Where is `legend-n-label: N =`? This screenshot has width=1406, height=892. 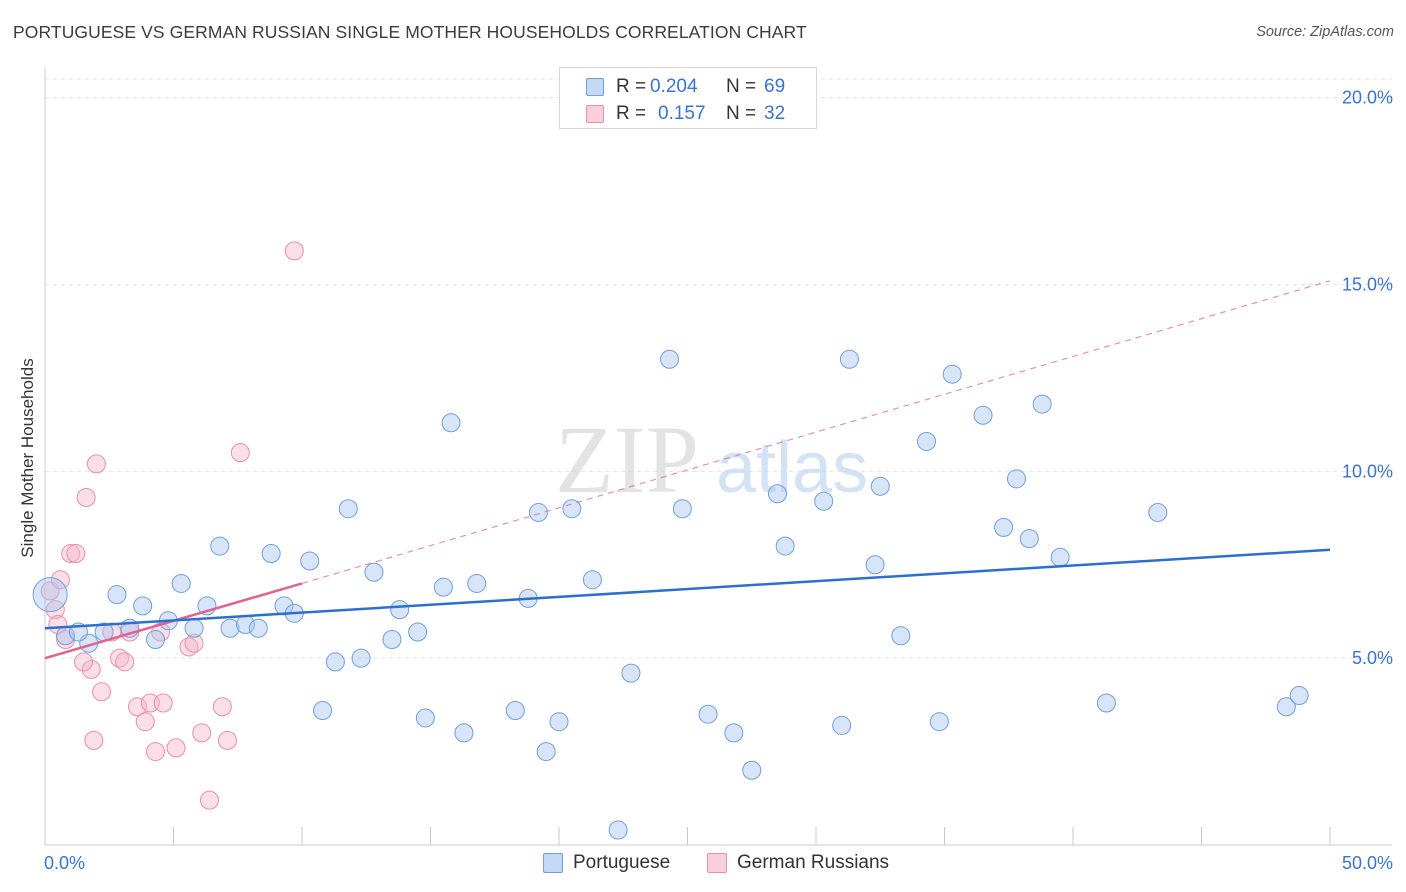
legend-n-label: N = is located at coordinates (741, 86).